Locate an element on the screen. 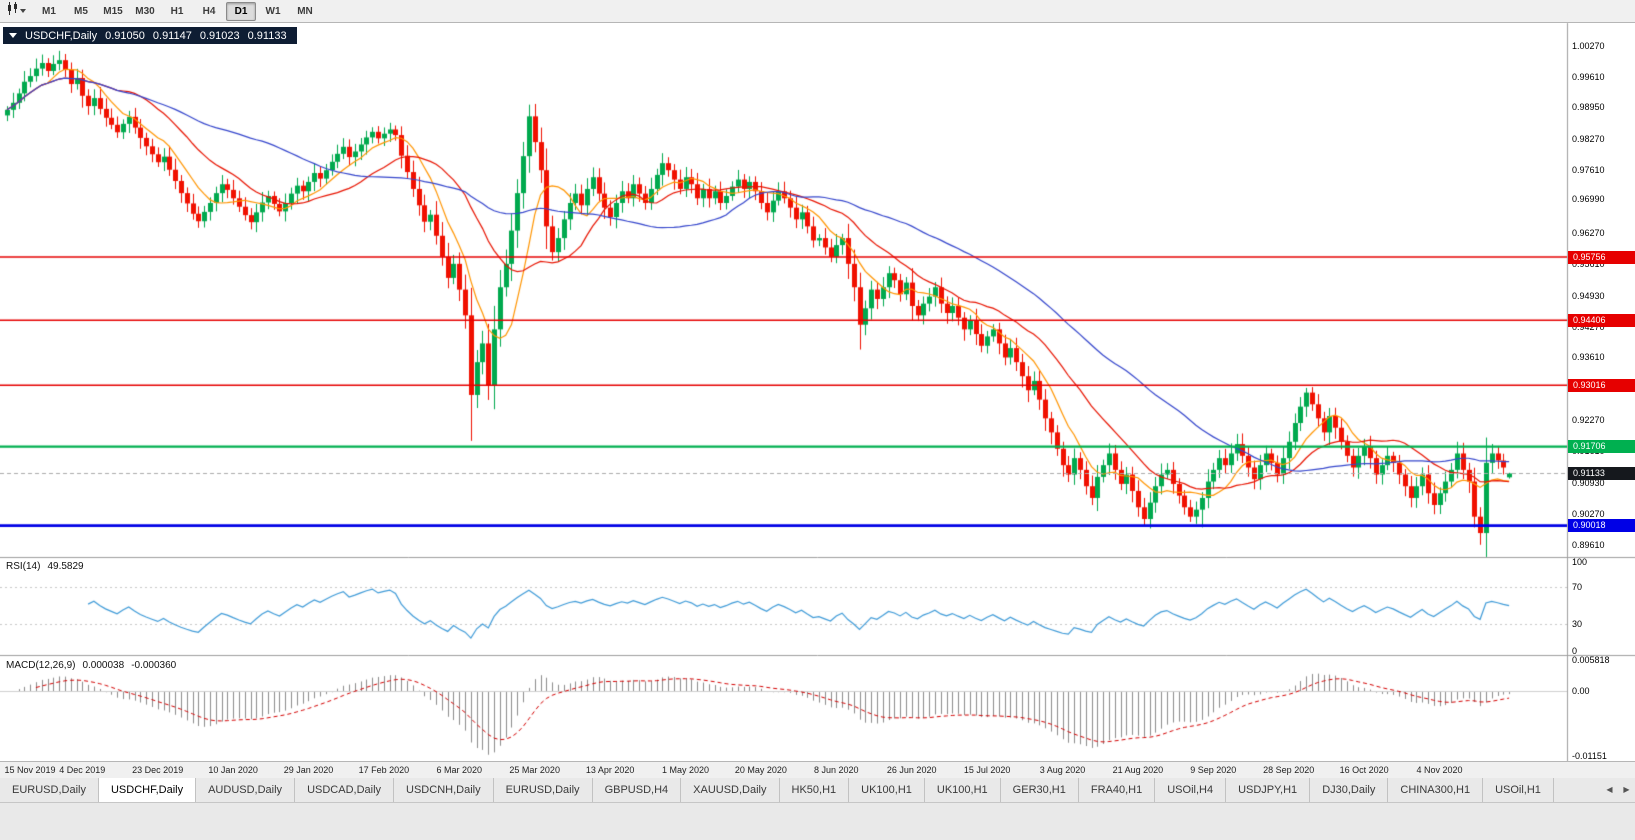  date-axis-label: 4 Dec 2019 is located at coordinates (82, 770).